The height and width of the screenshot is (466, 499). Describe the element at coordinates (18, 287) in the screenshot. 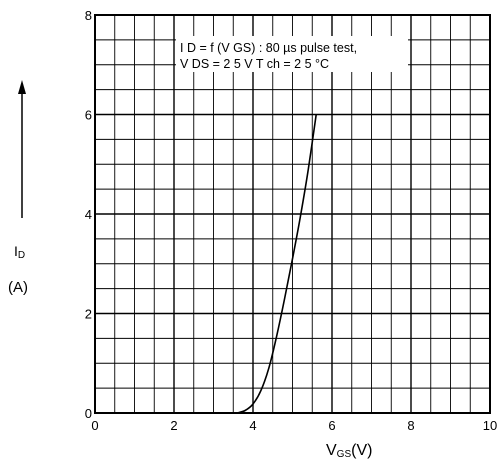

I see `y-axis-unit: (A)` at that location.